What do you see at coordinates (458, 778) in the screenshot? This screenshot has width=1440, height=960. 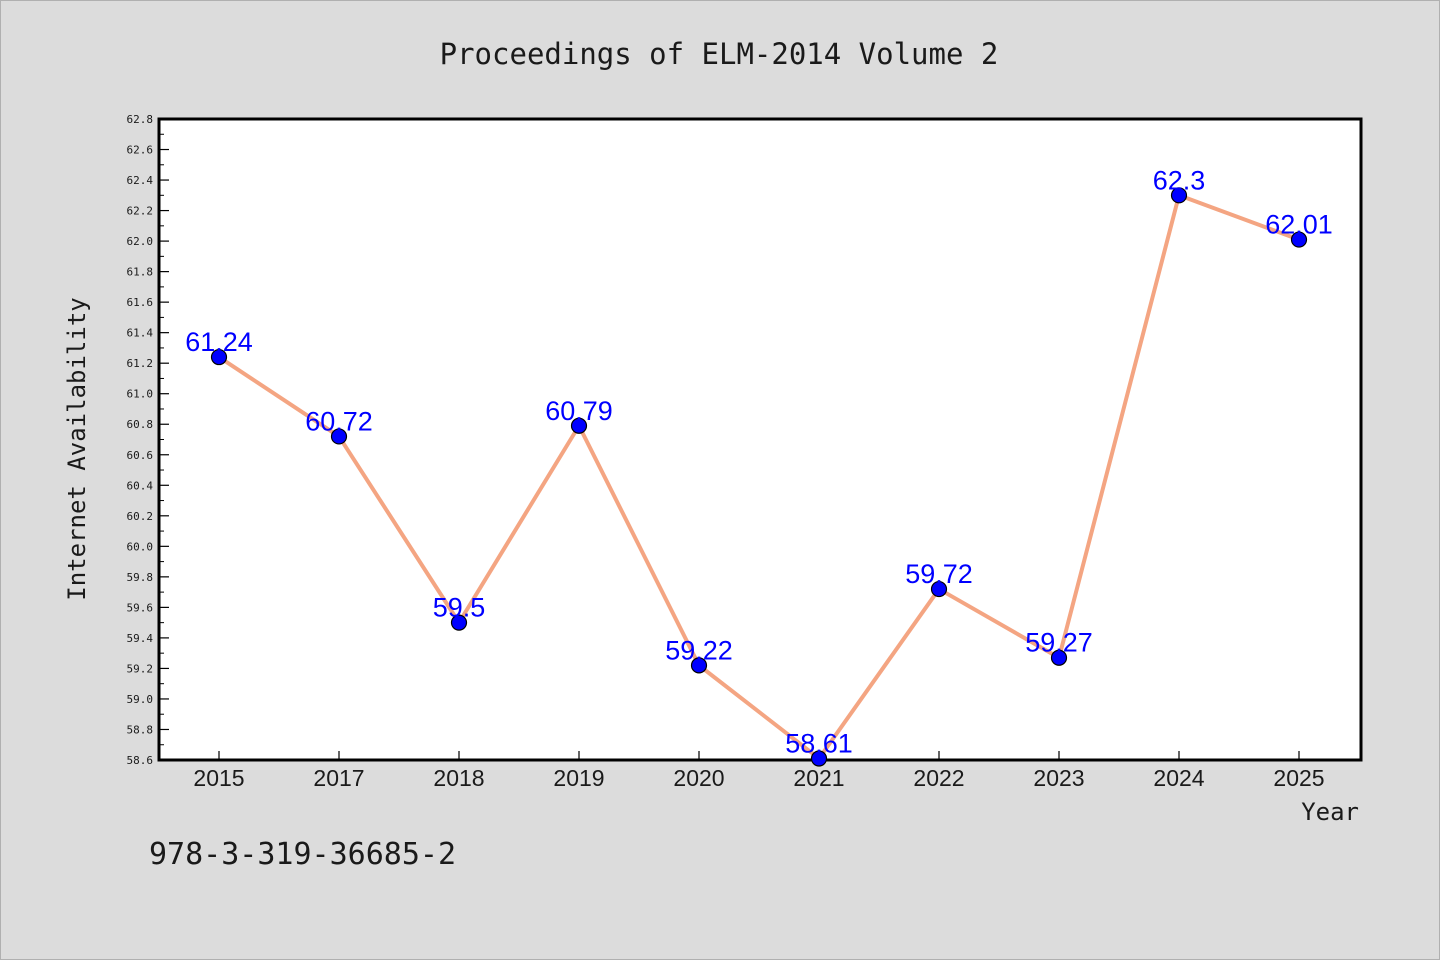 I see `x-tick-label: 2018` at bounding box center [458, 778].